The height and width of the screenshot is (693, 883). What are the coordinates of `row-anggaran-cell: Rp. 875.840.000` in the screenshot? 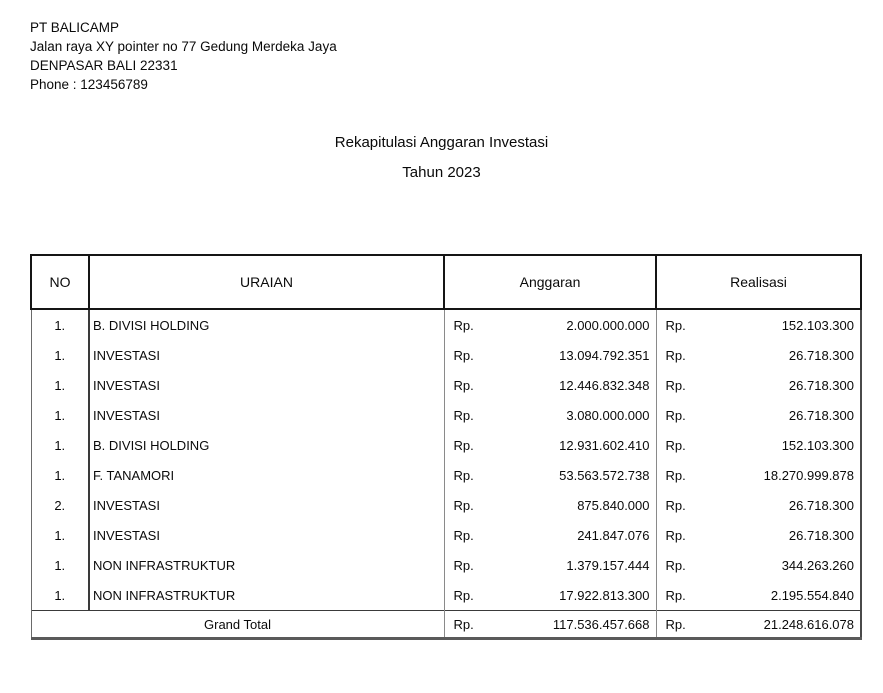 It's located at (550, 505).